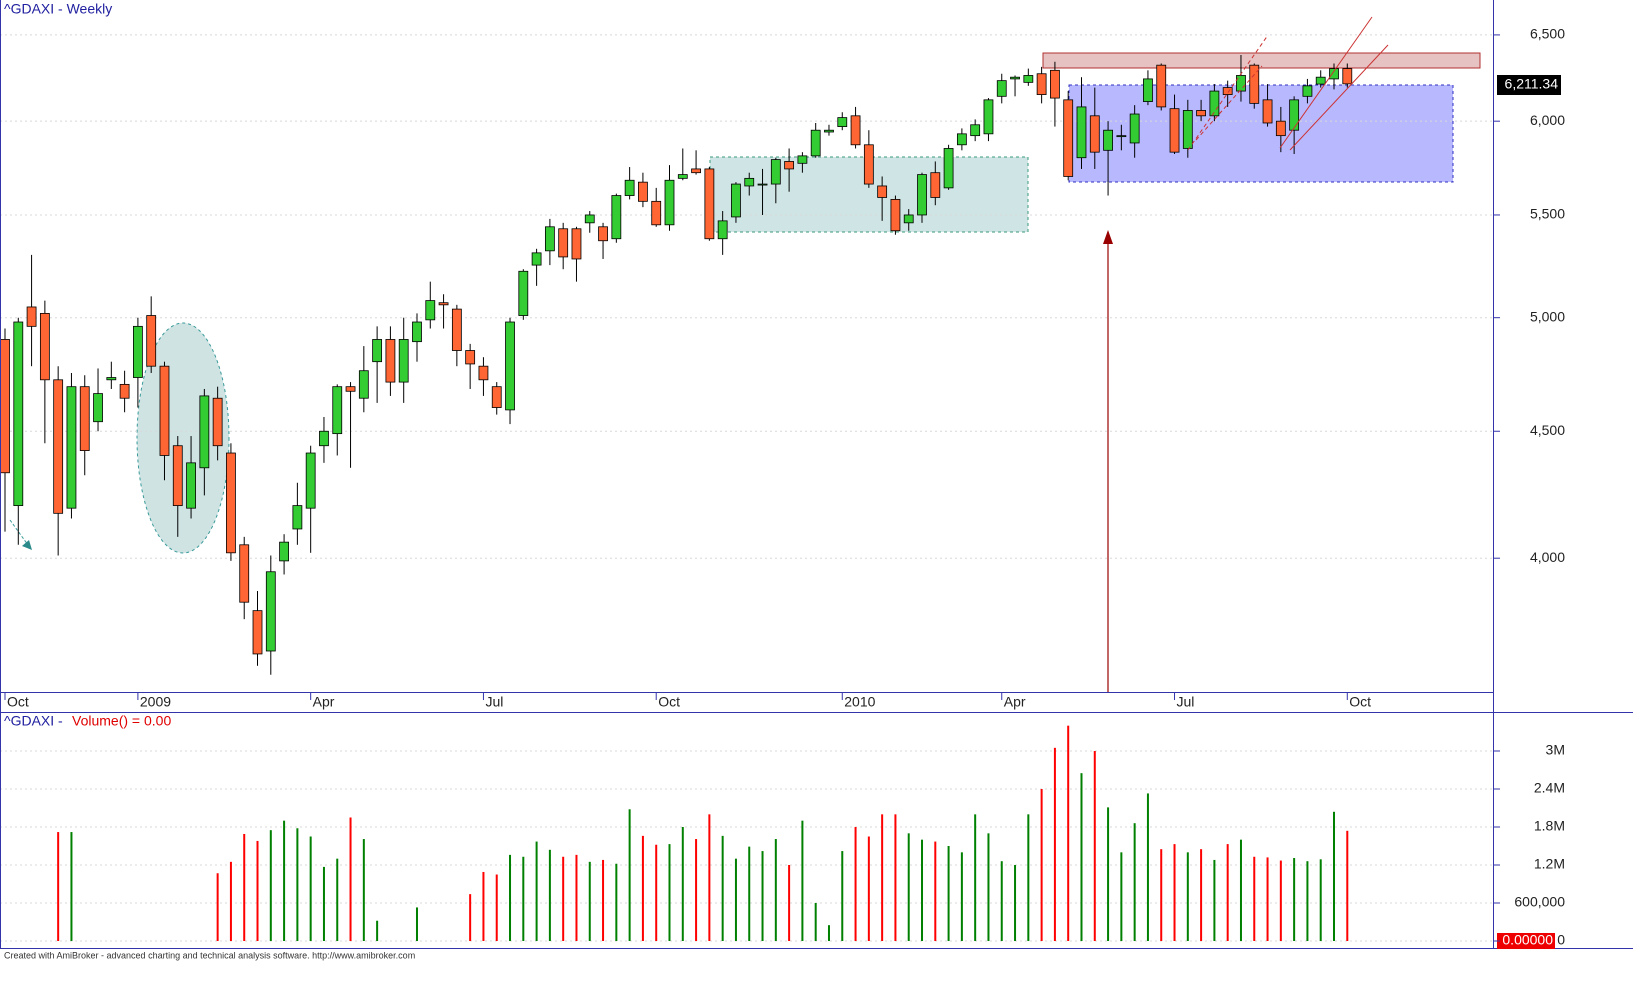 This screenshot has height=1002, width=1633. What do you see at coordinates (33, 721) in the screenshot?
I see `panel-title: ^GDAXI -` at bounding box center [33, 721].